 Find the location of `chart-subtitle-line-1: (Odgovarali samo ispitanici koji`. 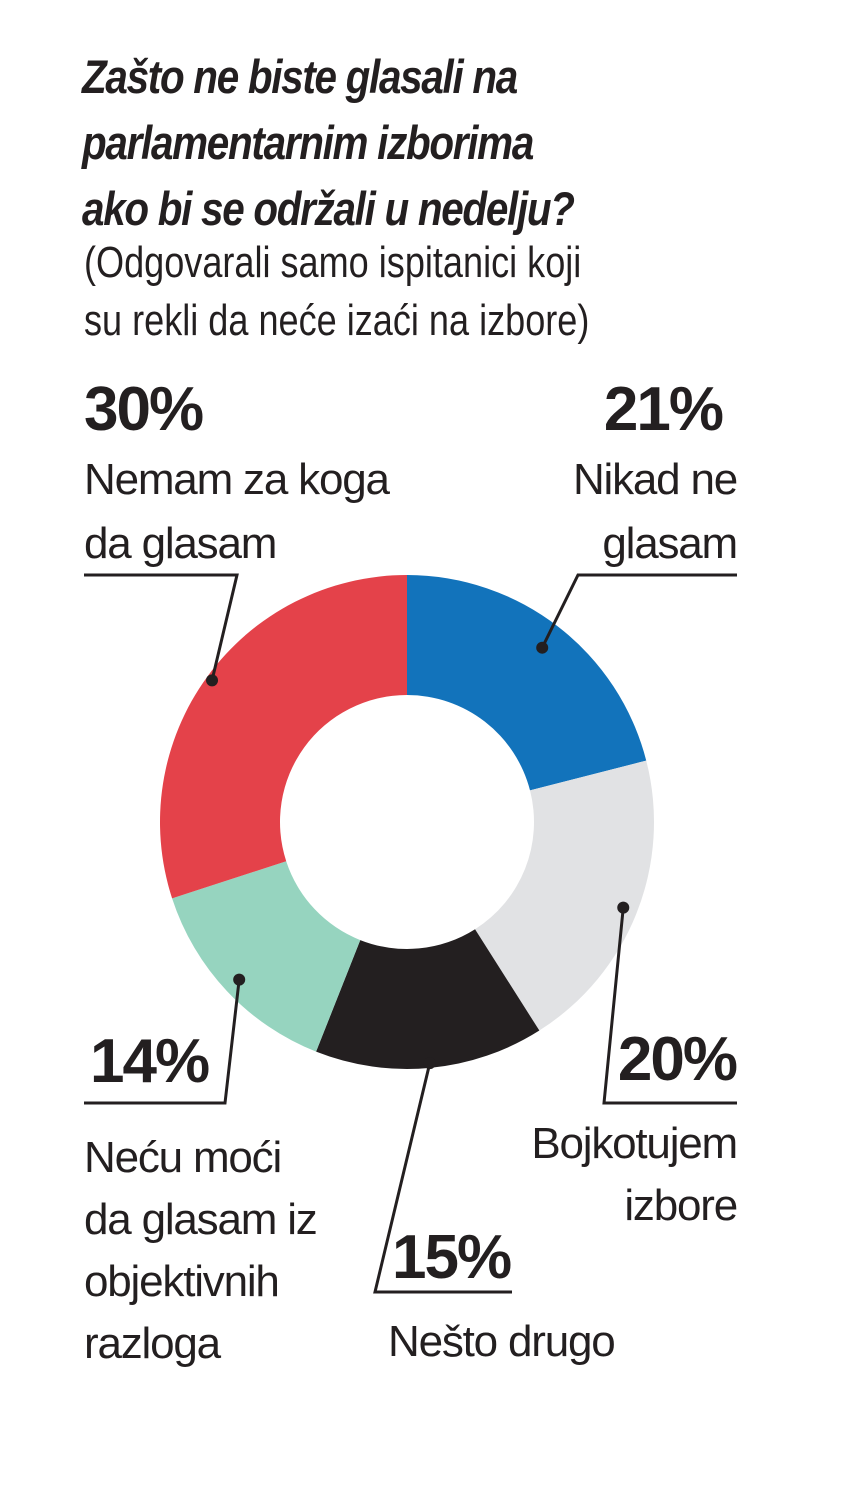

chart-subtitle-line-1: (Odgovarali samo ispitanici koji is located at coordinates (333, 262).